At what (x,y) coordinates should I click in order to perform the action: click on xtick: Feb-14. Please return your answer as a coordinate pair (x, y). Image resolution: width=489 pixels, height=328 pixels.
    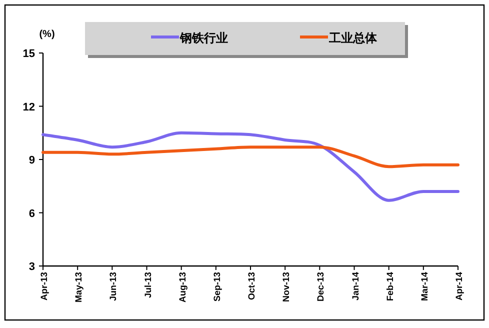
    Looking at the image, I should click on (389, 287).